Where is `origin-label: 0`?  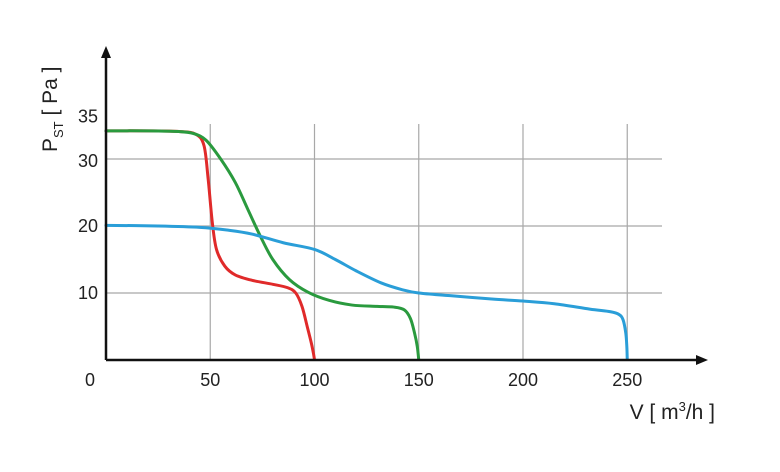
origin-label: 0 is located at coordinates (90, 380).